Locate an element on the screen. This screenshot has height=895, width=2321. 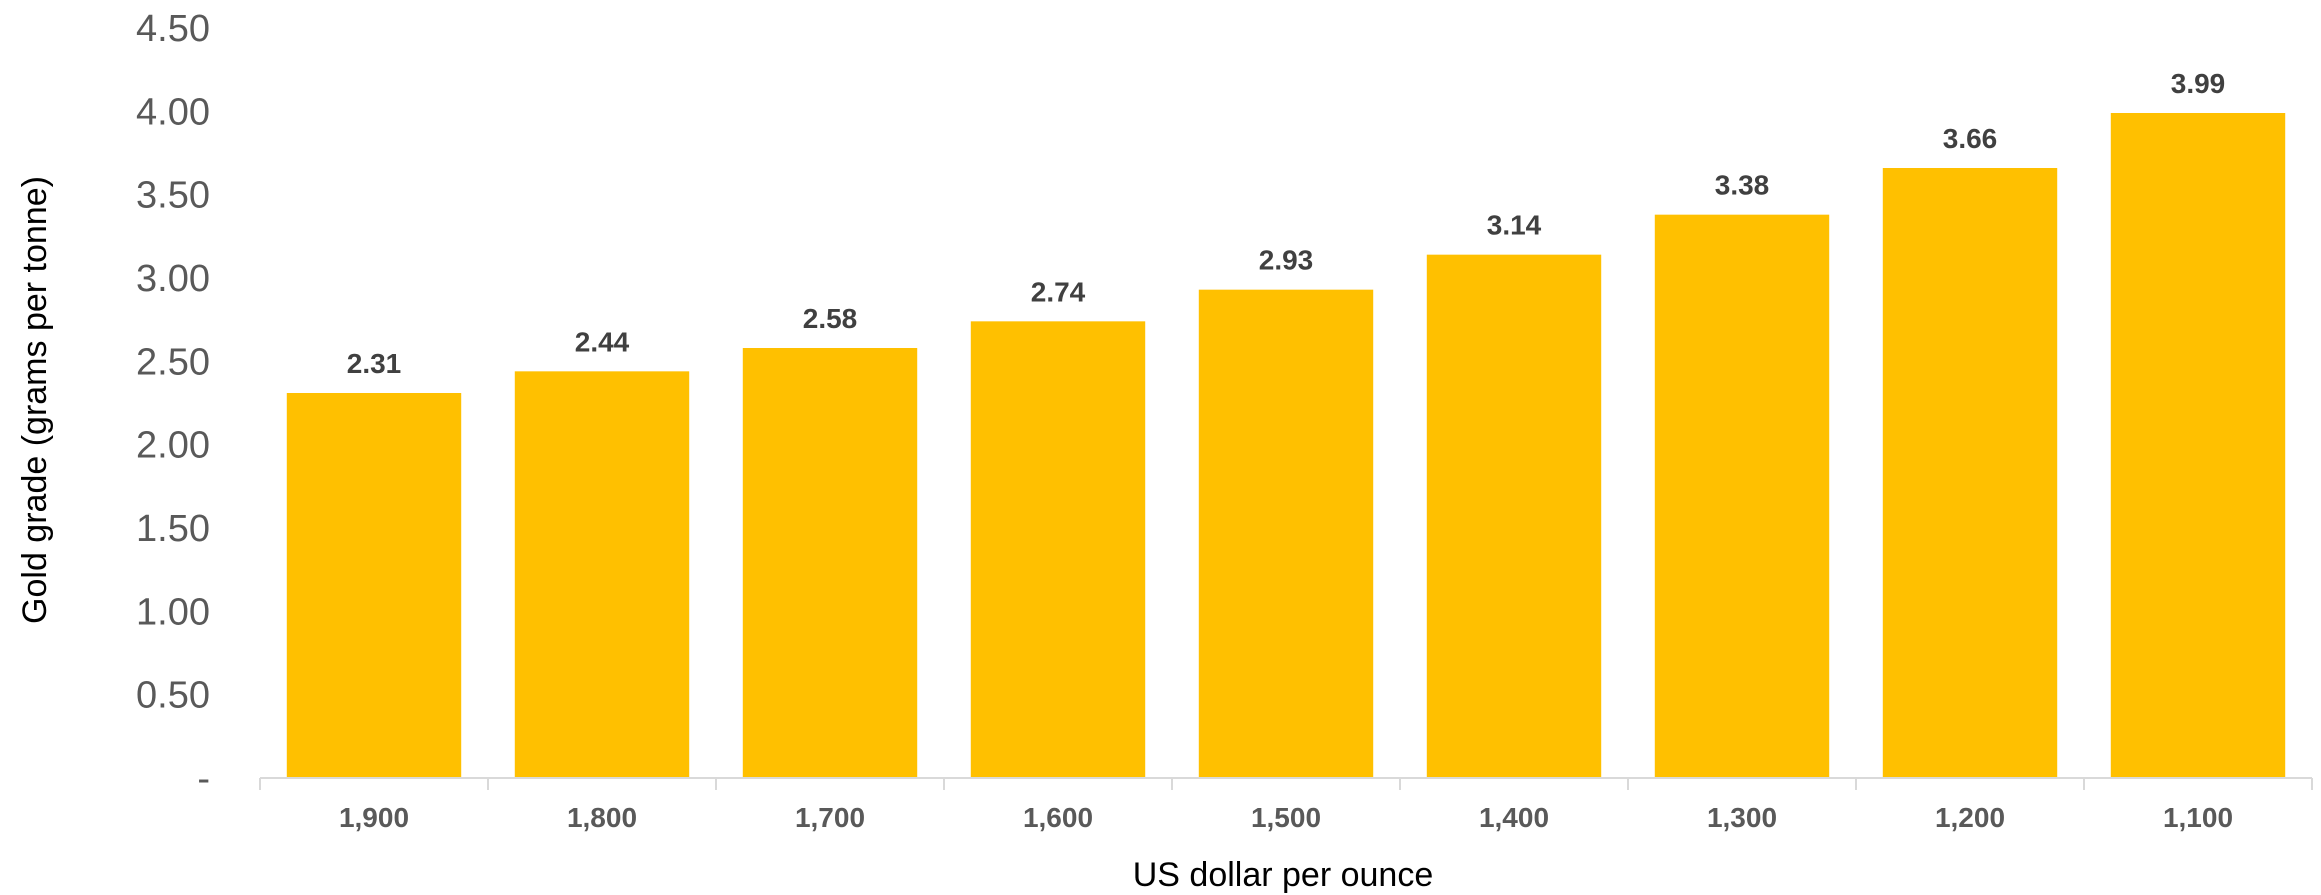
y-tick-label: 1.50 is located at coordinates (173, 529).